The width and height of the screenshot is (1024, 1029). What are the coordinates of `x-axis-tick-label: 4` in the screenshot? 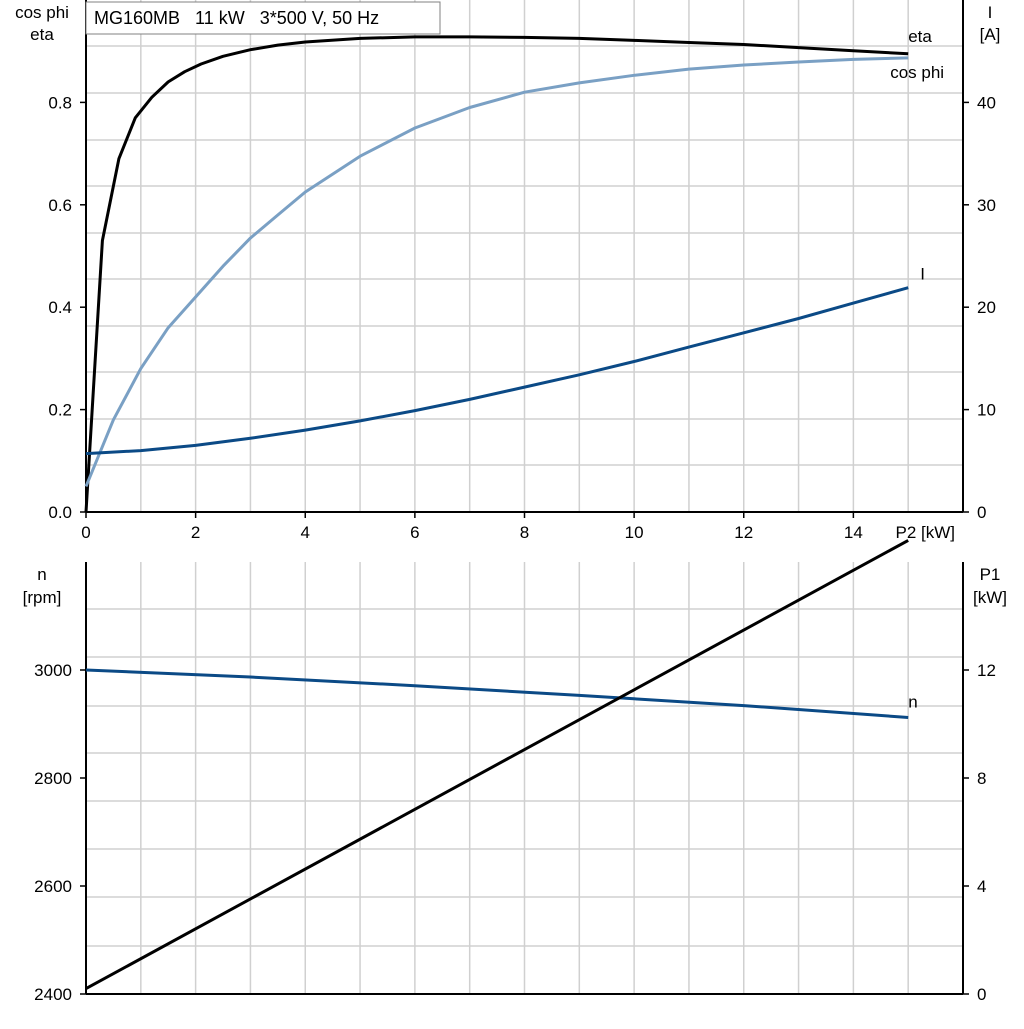 It's located at (305, 532).